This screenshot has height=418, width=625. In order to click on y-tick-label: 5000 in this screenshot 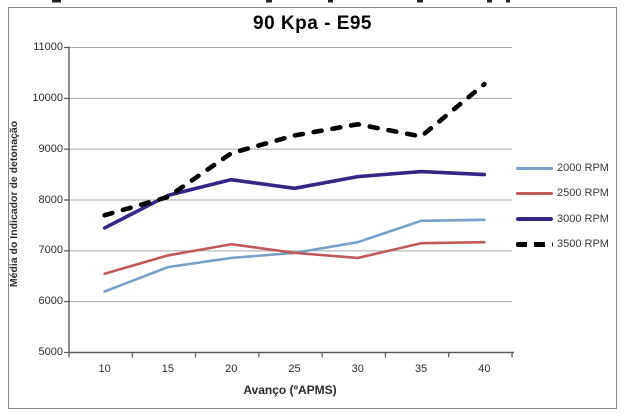, I will do `click(50, 352)`.